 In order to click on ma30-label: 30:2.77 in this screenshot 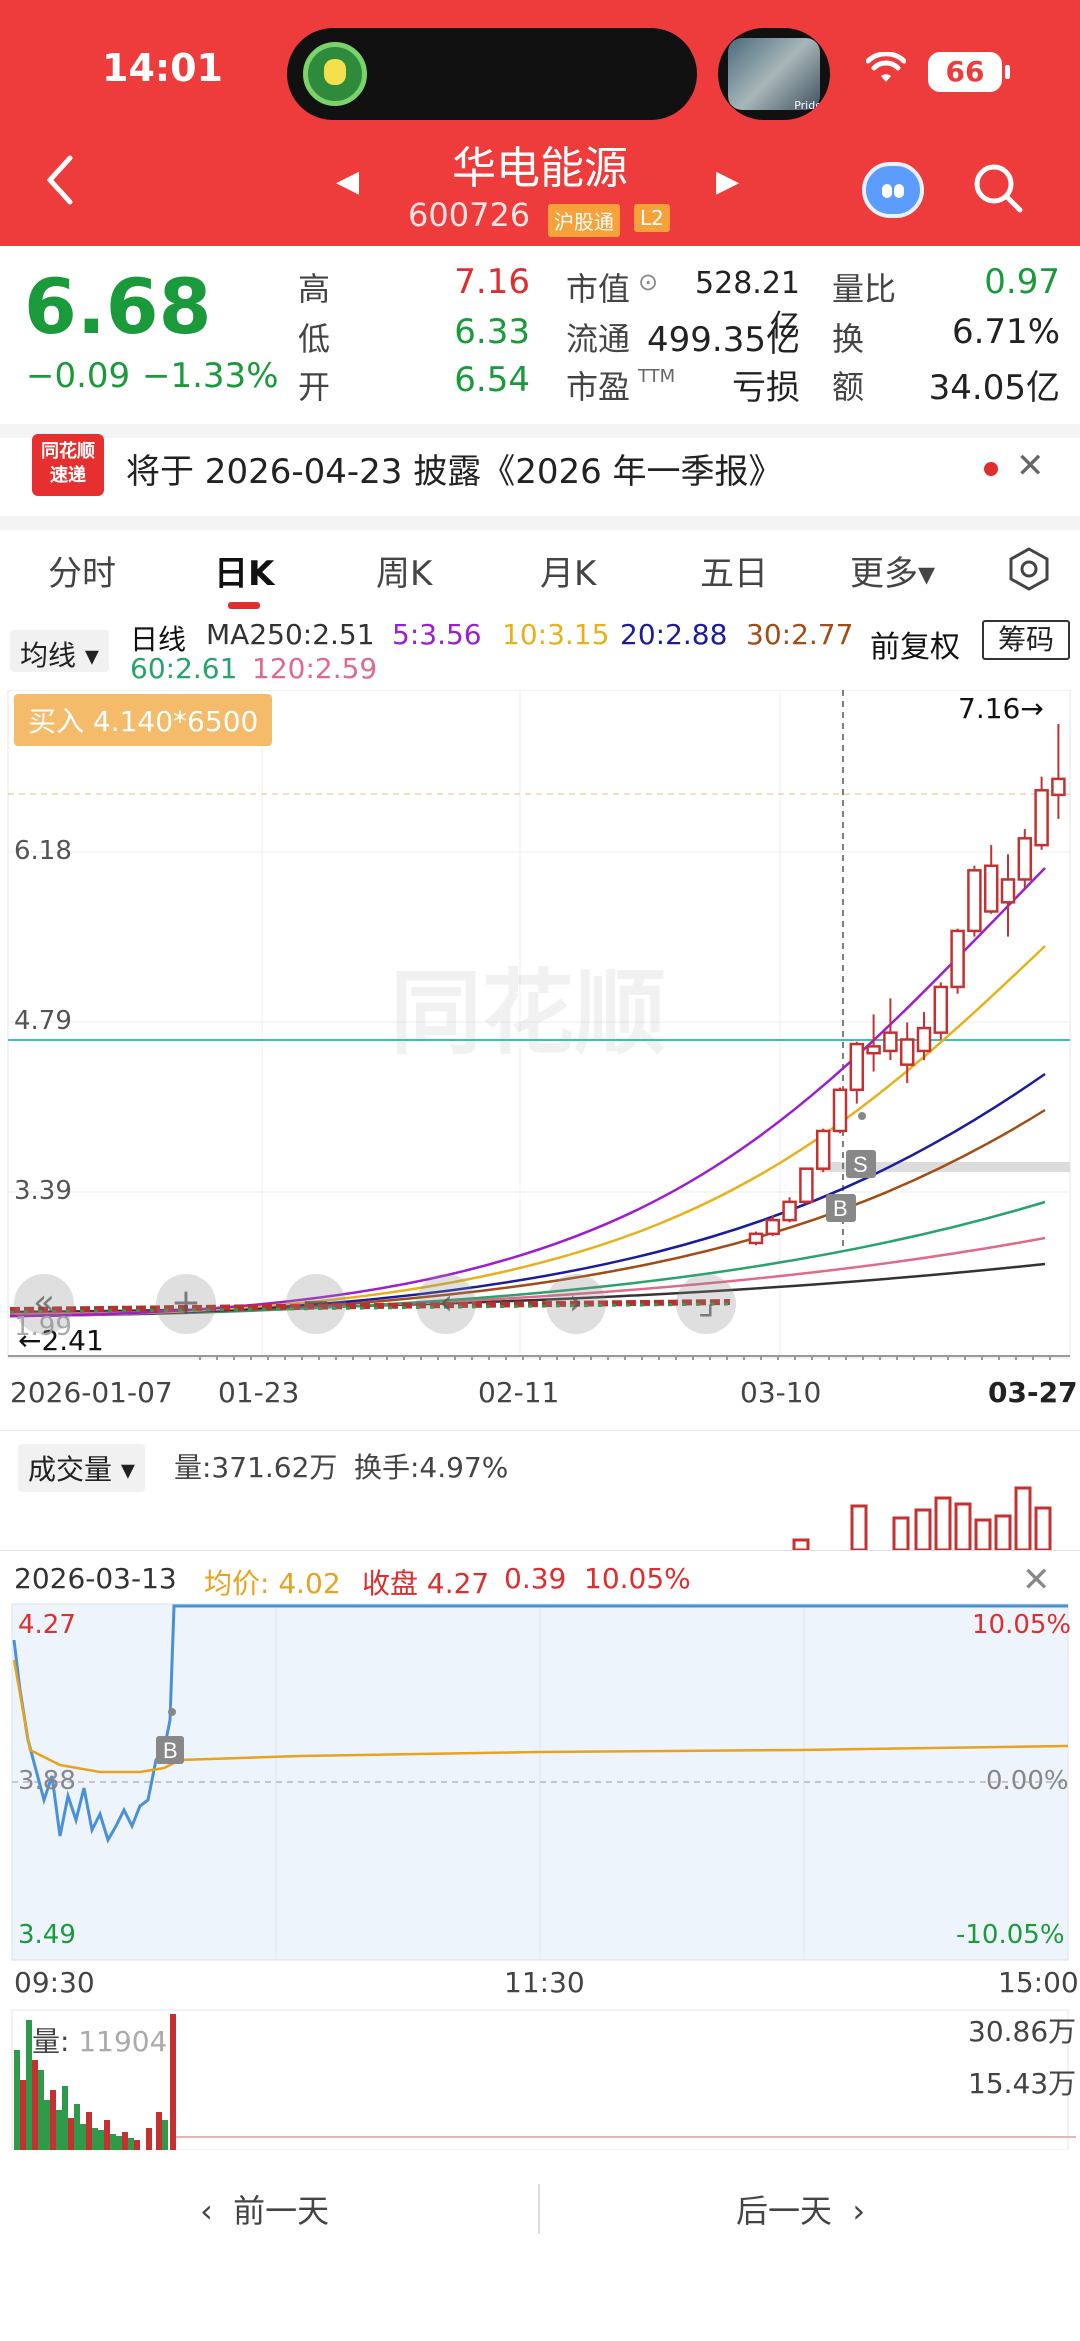, I will do `click(800, 634)`.